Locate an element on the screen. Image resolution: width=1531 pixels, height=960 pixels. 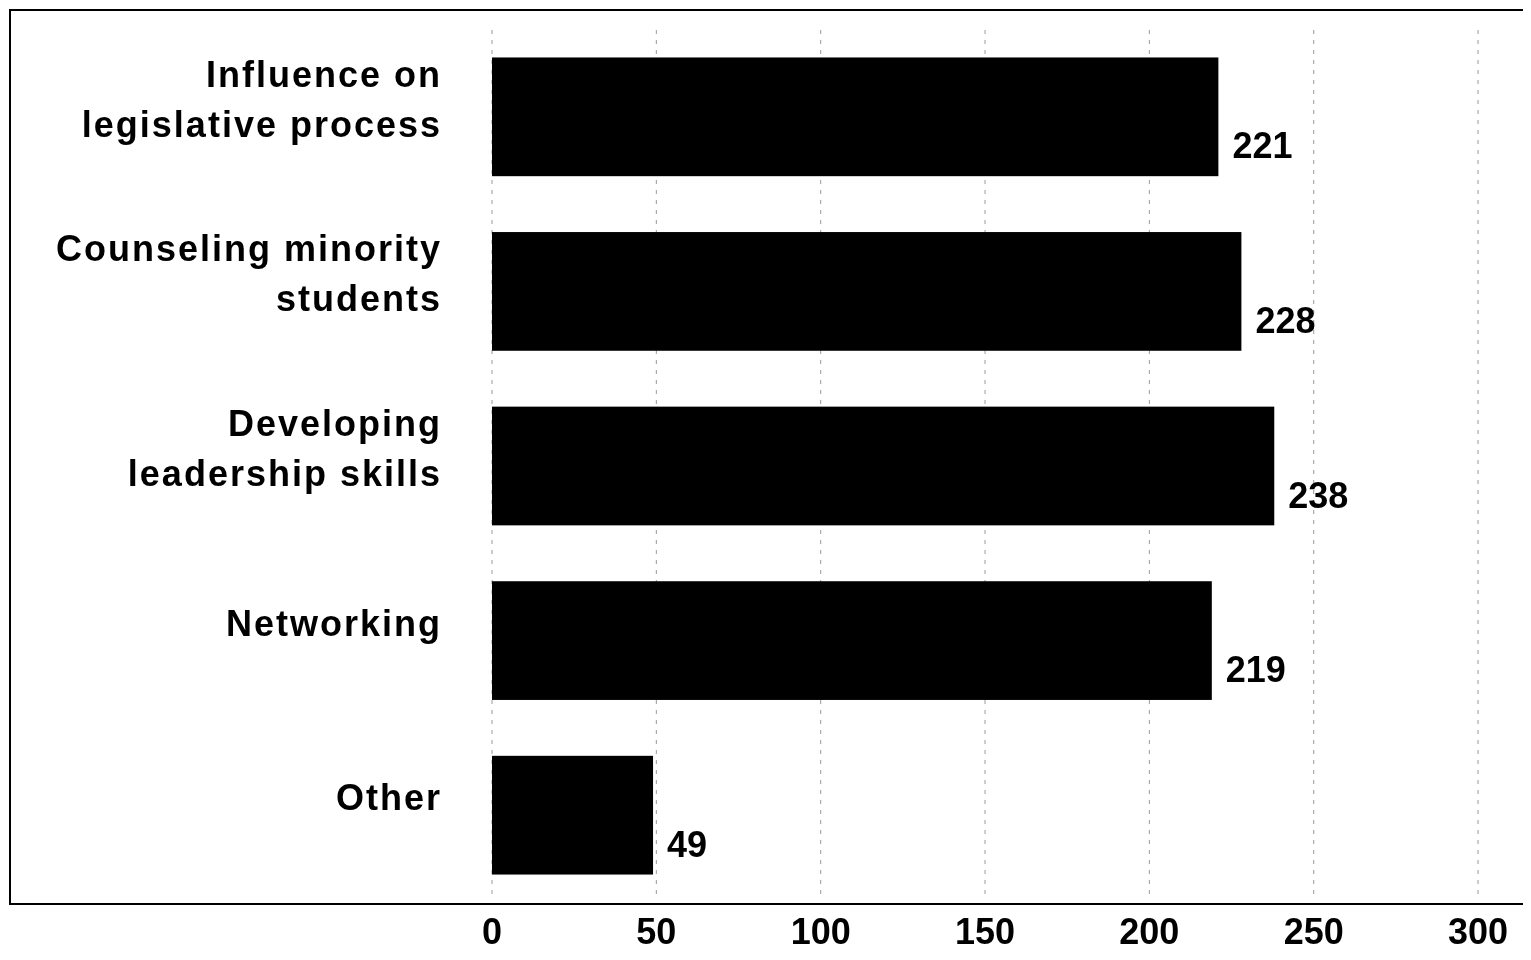
x-tick-label: 250 is located at coordinates (1313, 931).